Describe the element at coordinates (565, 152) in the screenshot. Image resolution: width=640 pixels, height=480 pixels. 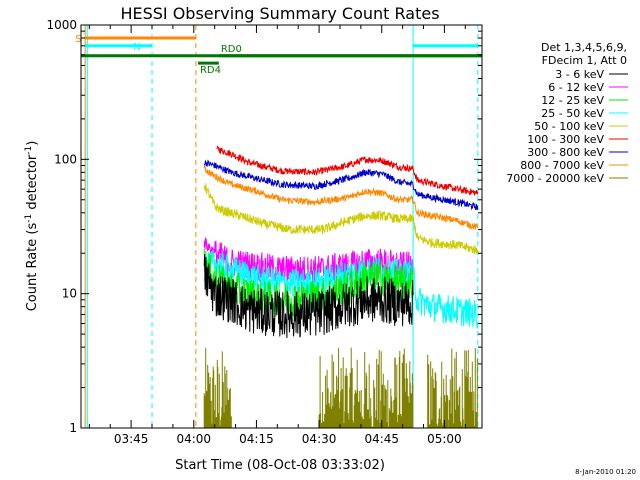
I see `legend-label-6: 300 - 800 keV` at that location.